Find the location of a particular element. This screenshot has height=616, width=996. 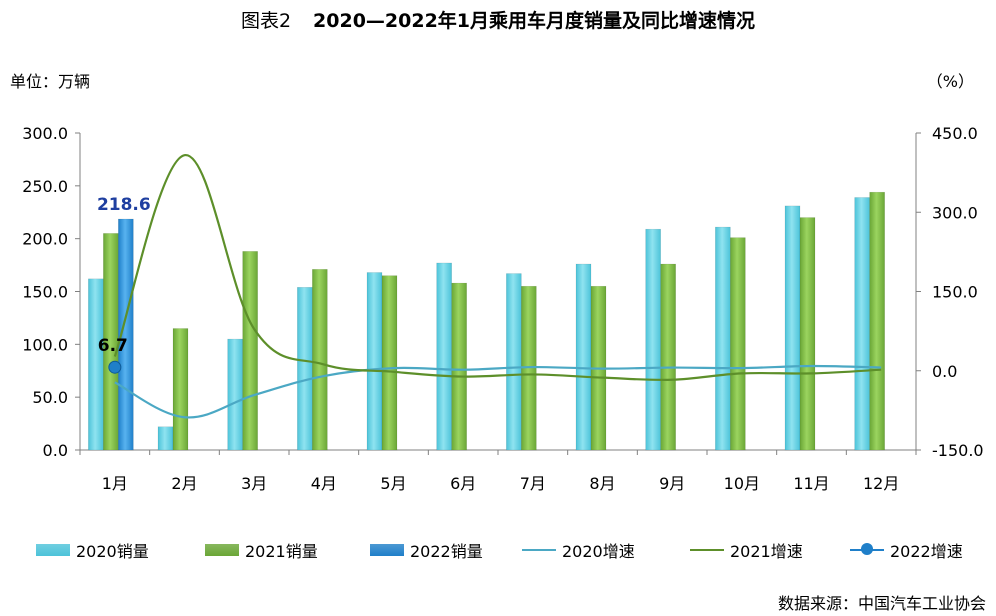

line-2020增速 is located at coordinates (498, 391).